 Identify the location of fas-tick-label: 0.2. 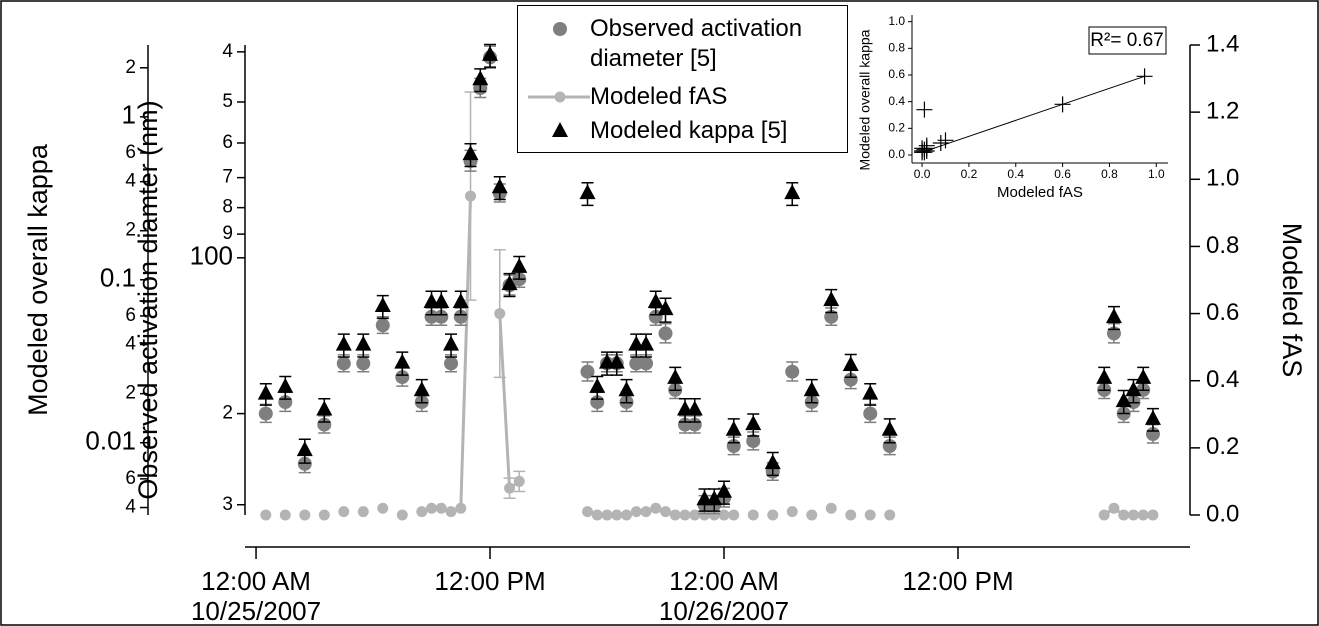
(1222, 446).